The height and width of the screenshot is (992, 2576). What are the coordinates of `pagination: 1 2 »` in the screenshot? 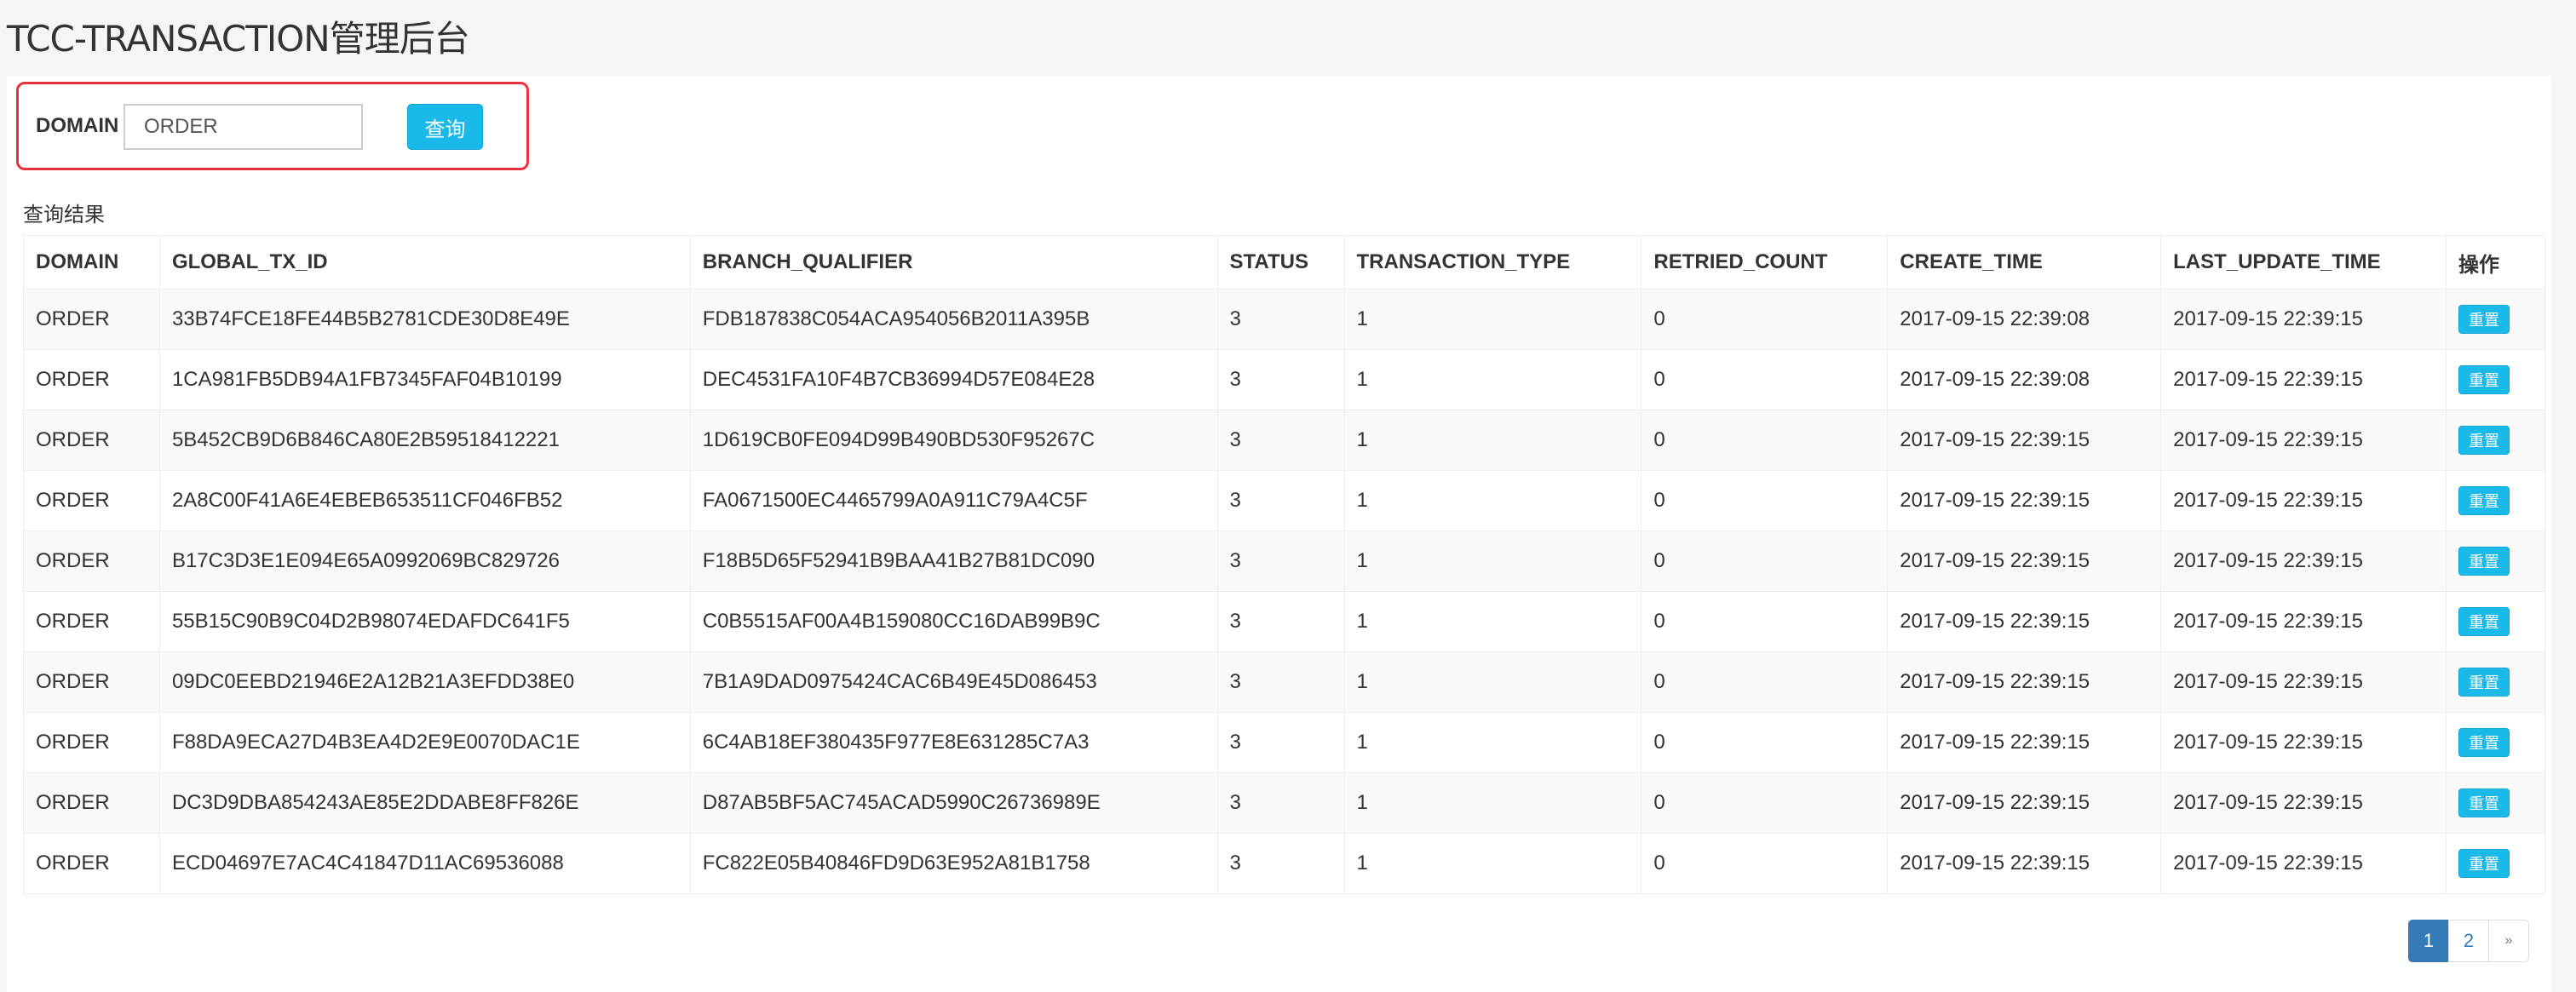 It's located at (2468, 941).